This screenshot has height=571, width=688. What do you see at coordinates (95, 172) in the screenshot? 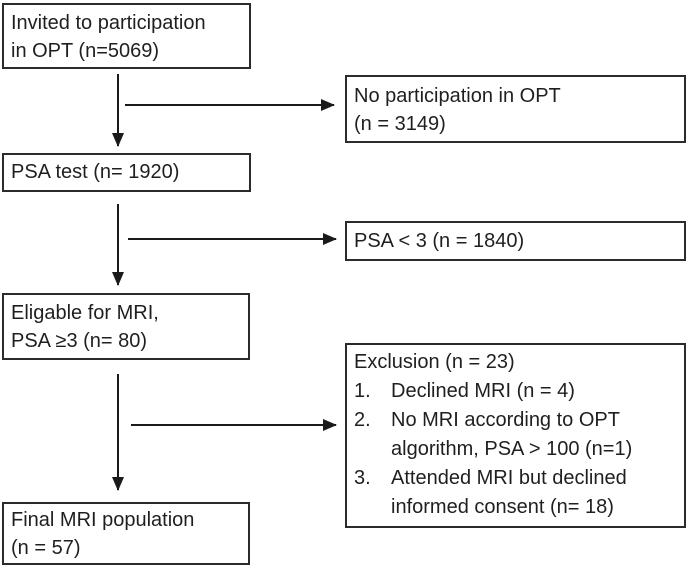
I see `box-psa-test-line1: PSA test (n= 1920)` at bounding box center [95, 172].